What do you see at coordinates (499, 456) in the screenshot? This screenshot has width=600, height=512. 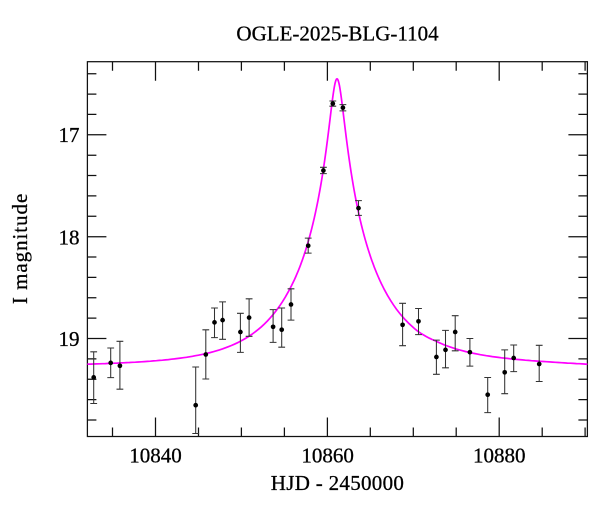 I see `svg-text: 10880` at bounding box center [499, 456].